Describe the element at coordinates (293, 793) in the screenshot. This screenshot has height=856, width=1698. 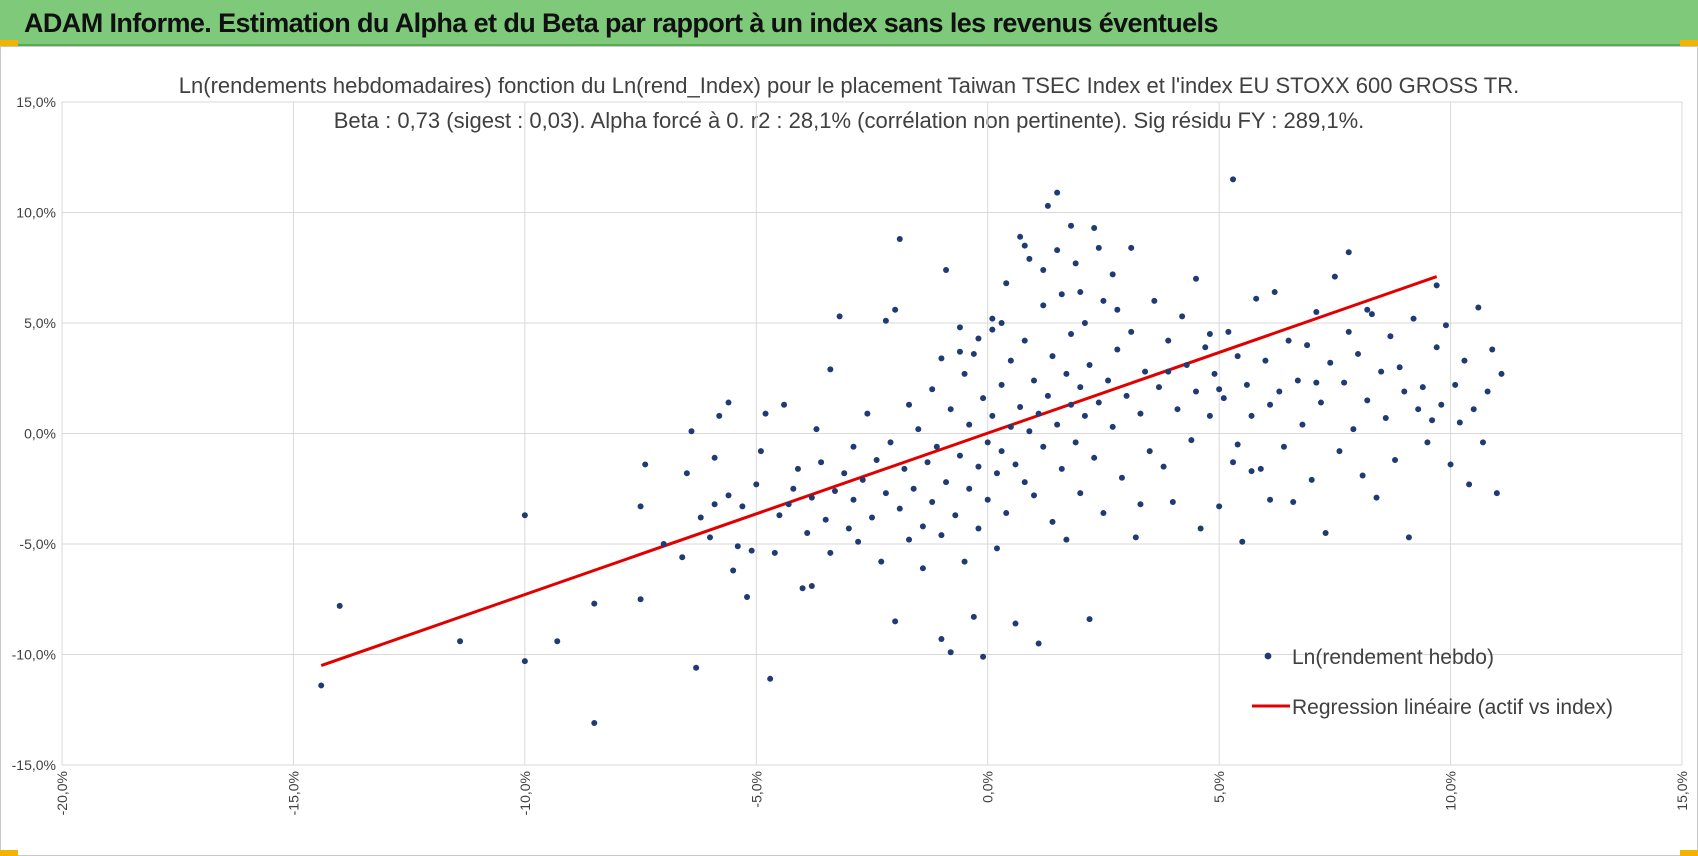
I see `x-tick-label: -15,0%` at that location.